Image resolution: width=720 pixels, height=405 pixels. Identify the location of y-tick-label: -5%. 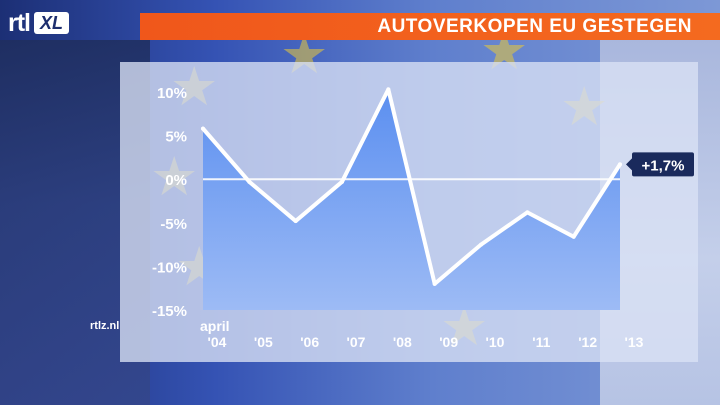
(173, 224).